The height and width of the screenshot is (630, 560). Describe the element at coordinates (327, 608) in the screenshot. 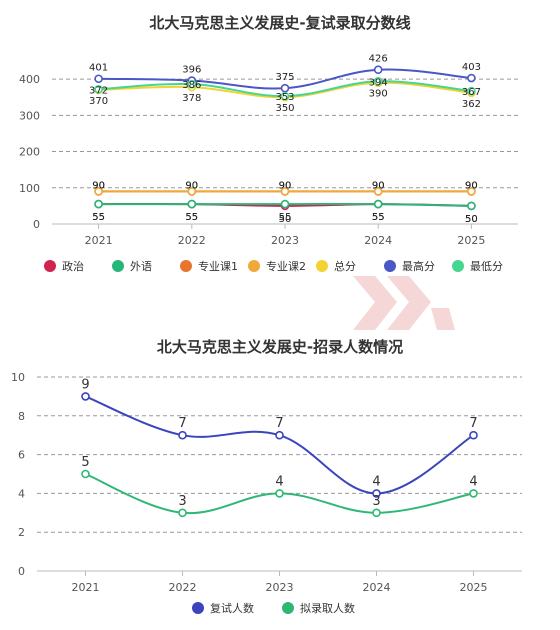

I see `legend-label: 拟录取人数` at that location.